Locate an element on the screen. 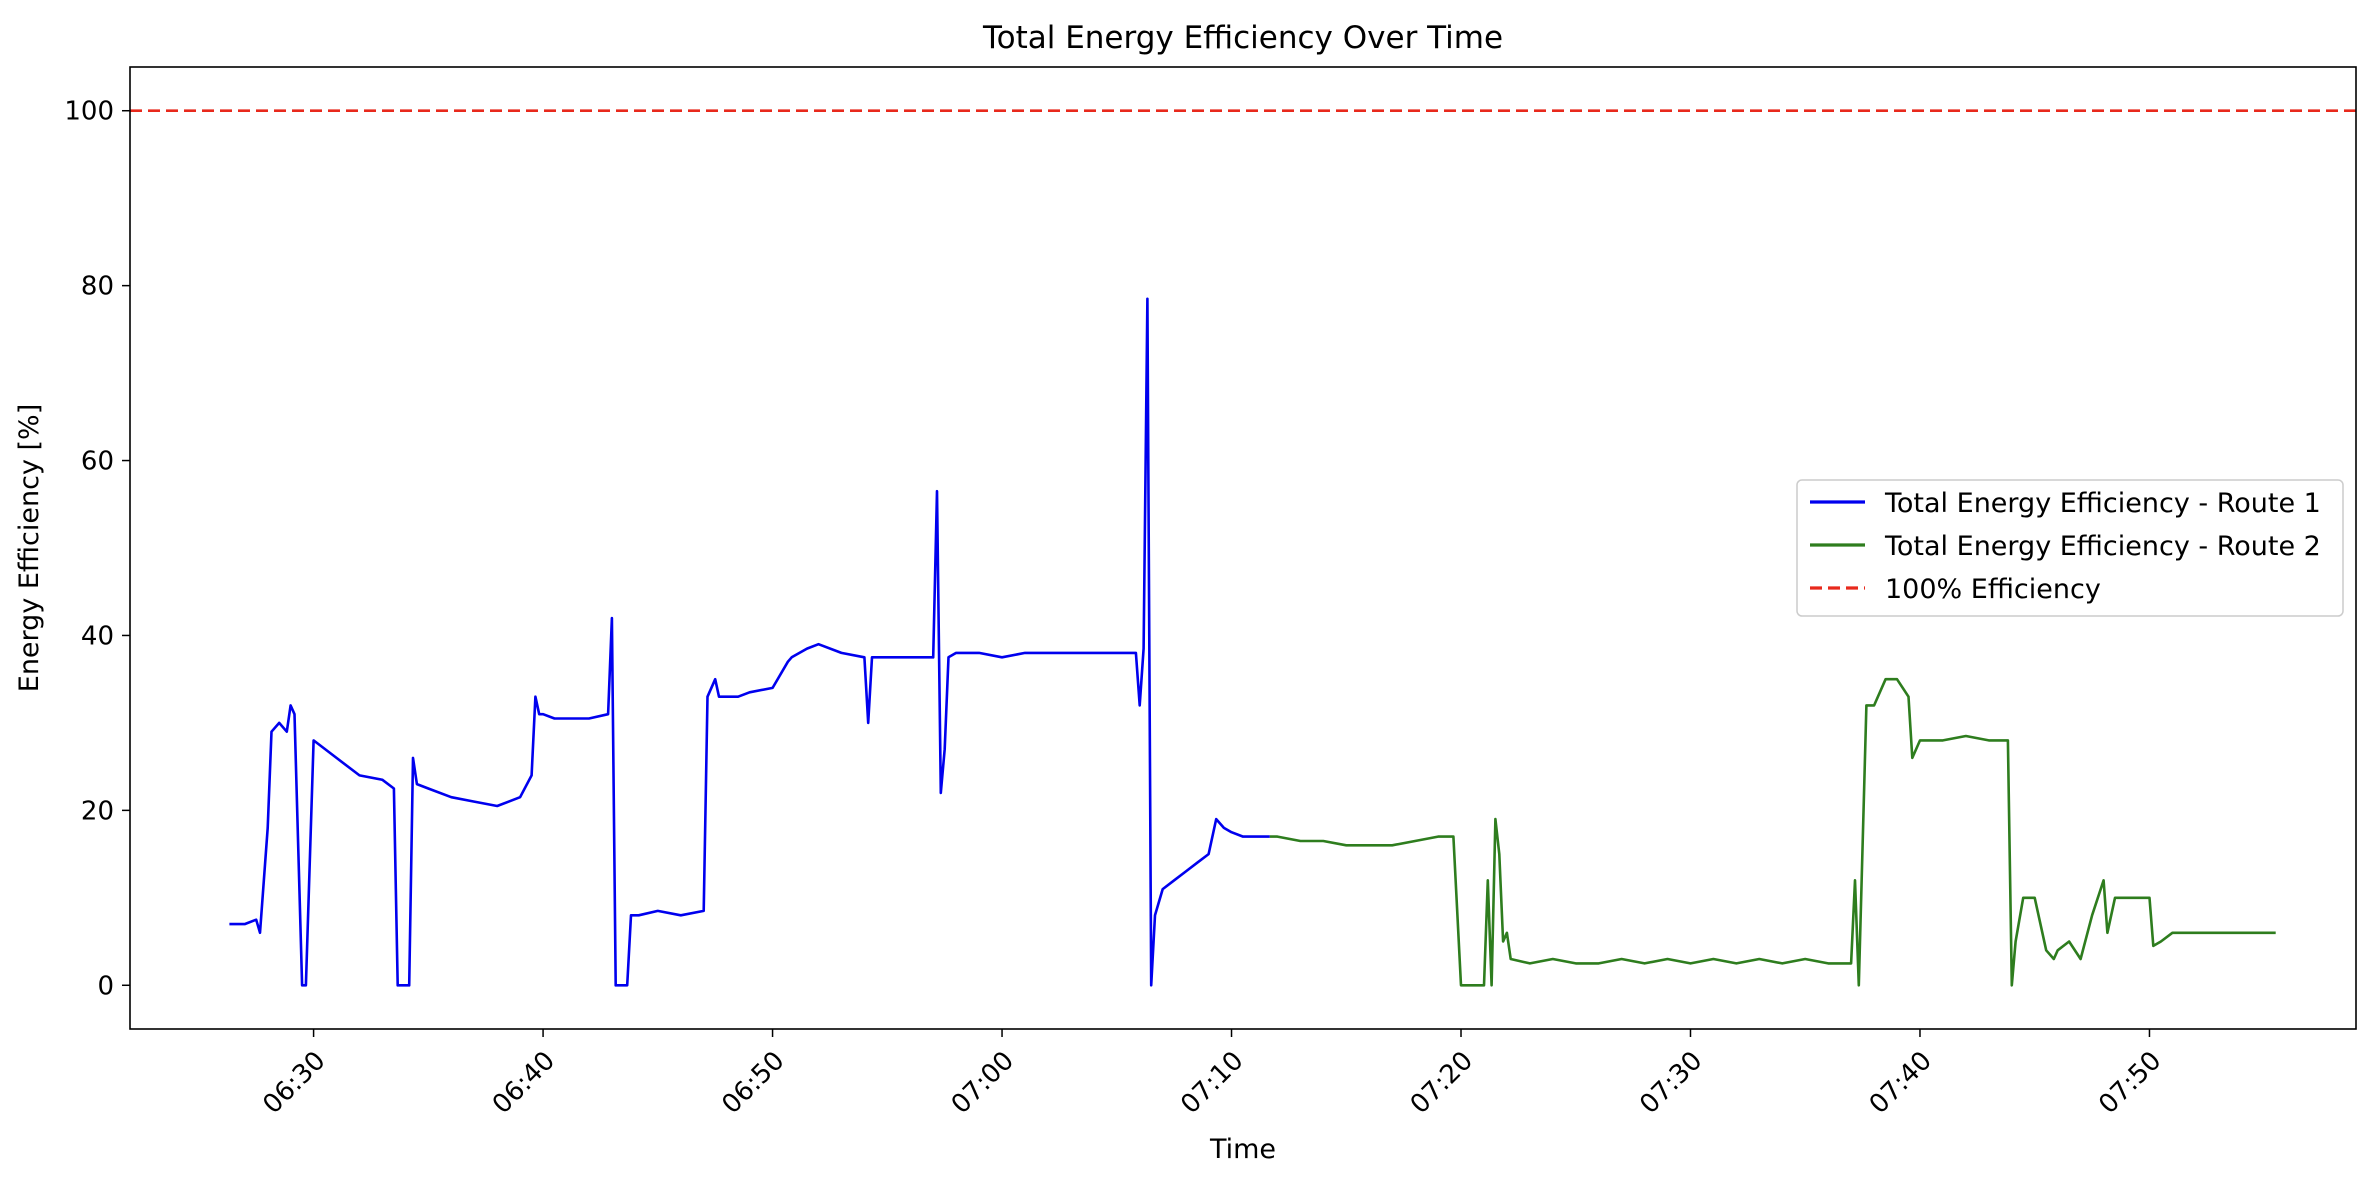  chart-title: Total Energy Efficiency Over Time is located at coordinates (1242, 38).